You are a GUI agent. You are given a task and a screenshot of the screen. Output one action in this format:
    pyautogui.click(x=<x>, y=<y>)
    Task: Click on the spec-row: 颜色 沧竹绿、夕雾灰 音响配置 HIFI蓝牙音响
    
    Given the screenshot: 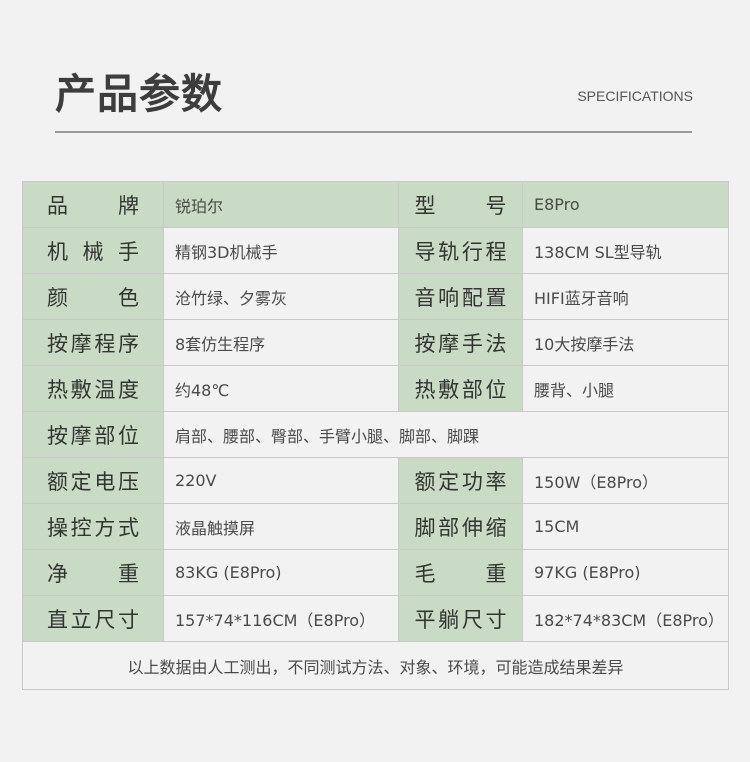 What is the action you would take?
    pyautogui.click(x=375, y=296)
    